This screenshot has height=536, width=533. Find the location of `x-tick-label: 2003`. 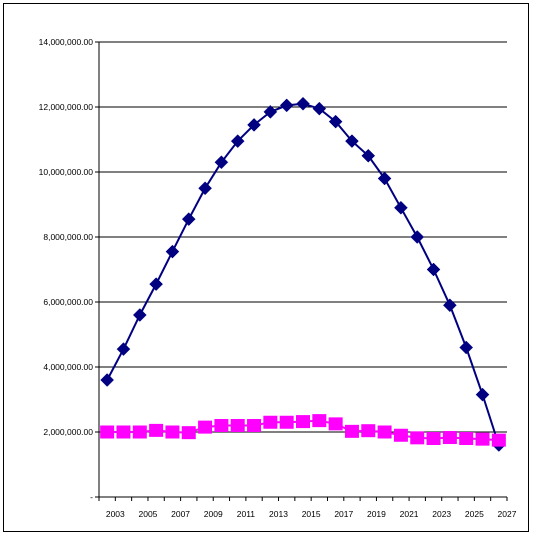

x-tick-label: 2003 is located at coordinates (115, 514).